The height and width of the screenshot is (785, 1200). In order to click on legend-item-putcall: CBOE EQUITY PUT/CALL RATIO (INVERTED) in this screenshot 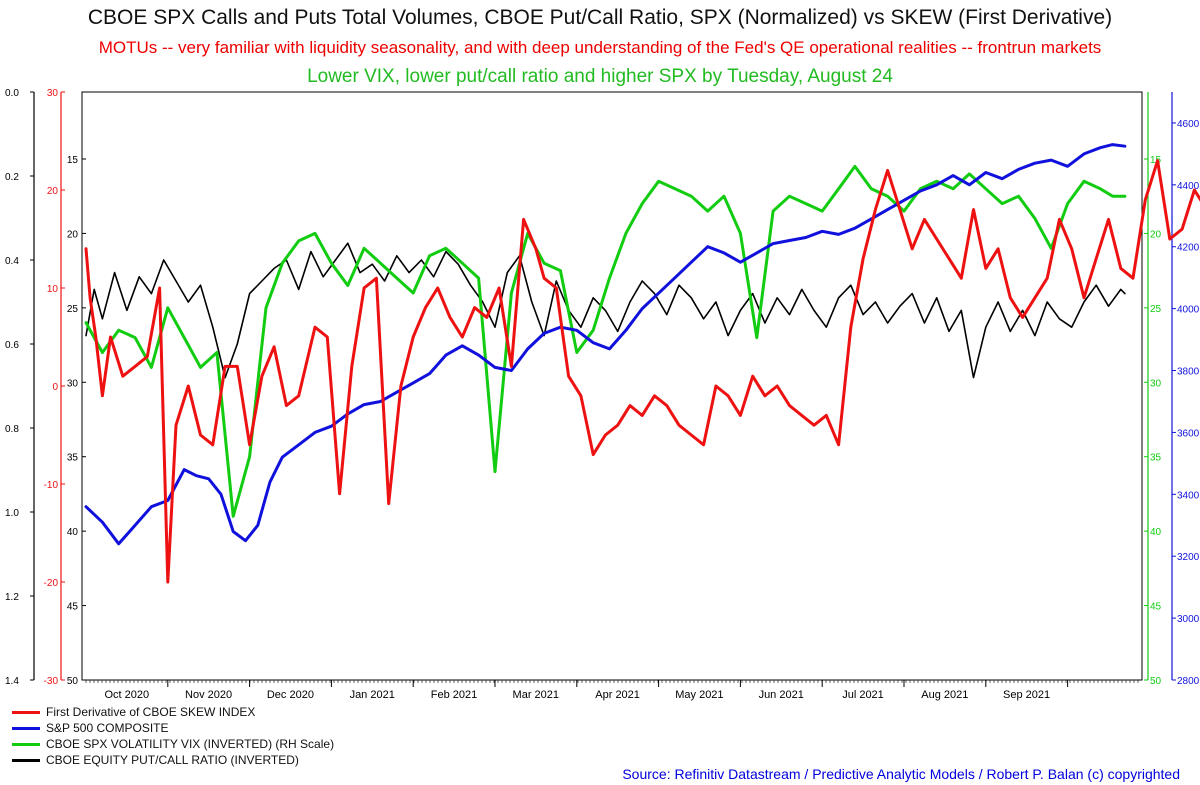, I will do `click(173, 760)`.